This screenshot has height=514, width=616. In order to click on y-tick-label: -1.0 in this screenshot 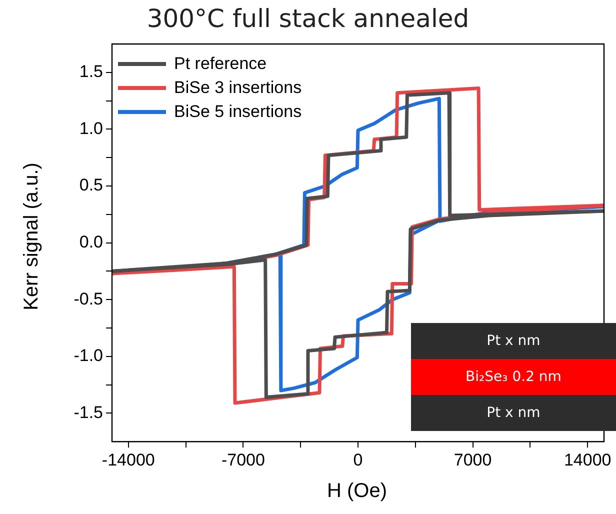, I will do `click(88, 356)`.